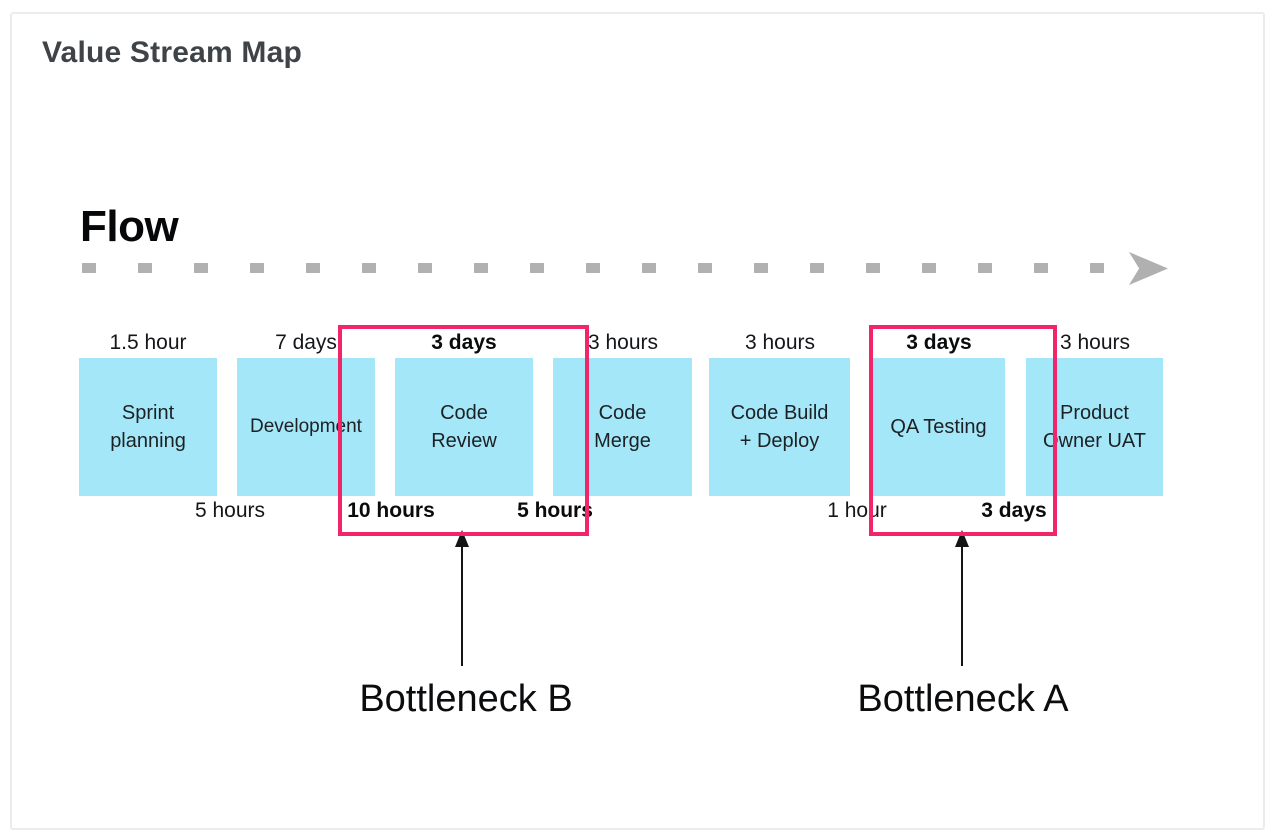  What do you see at coordinates (593, 268) in the screenshot?
I see `flow-dashed-line` at bounding box center [593, 268].